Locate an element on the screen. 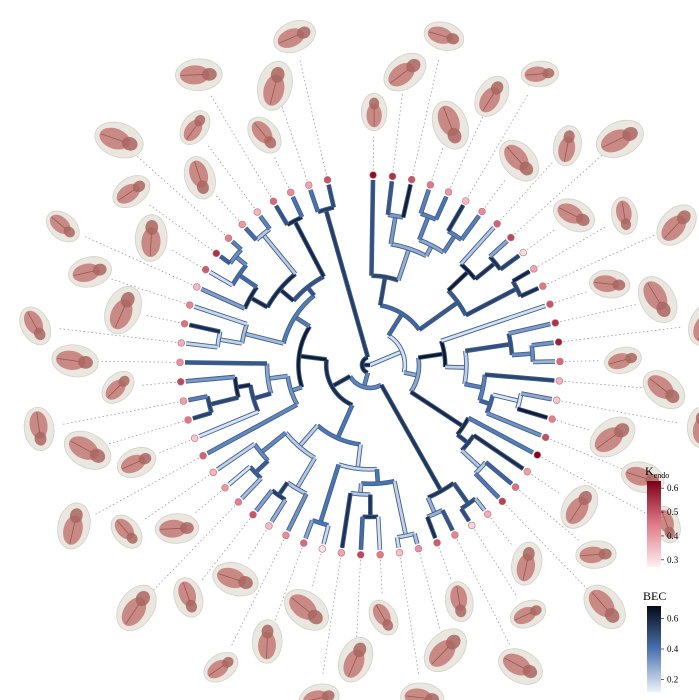  brain-cerebrum is located at coordinates (696, 328).